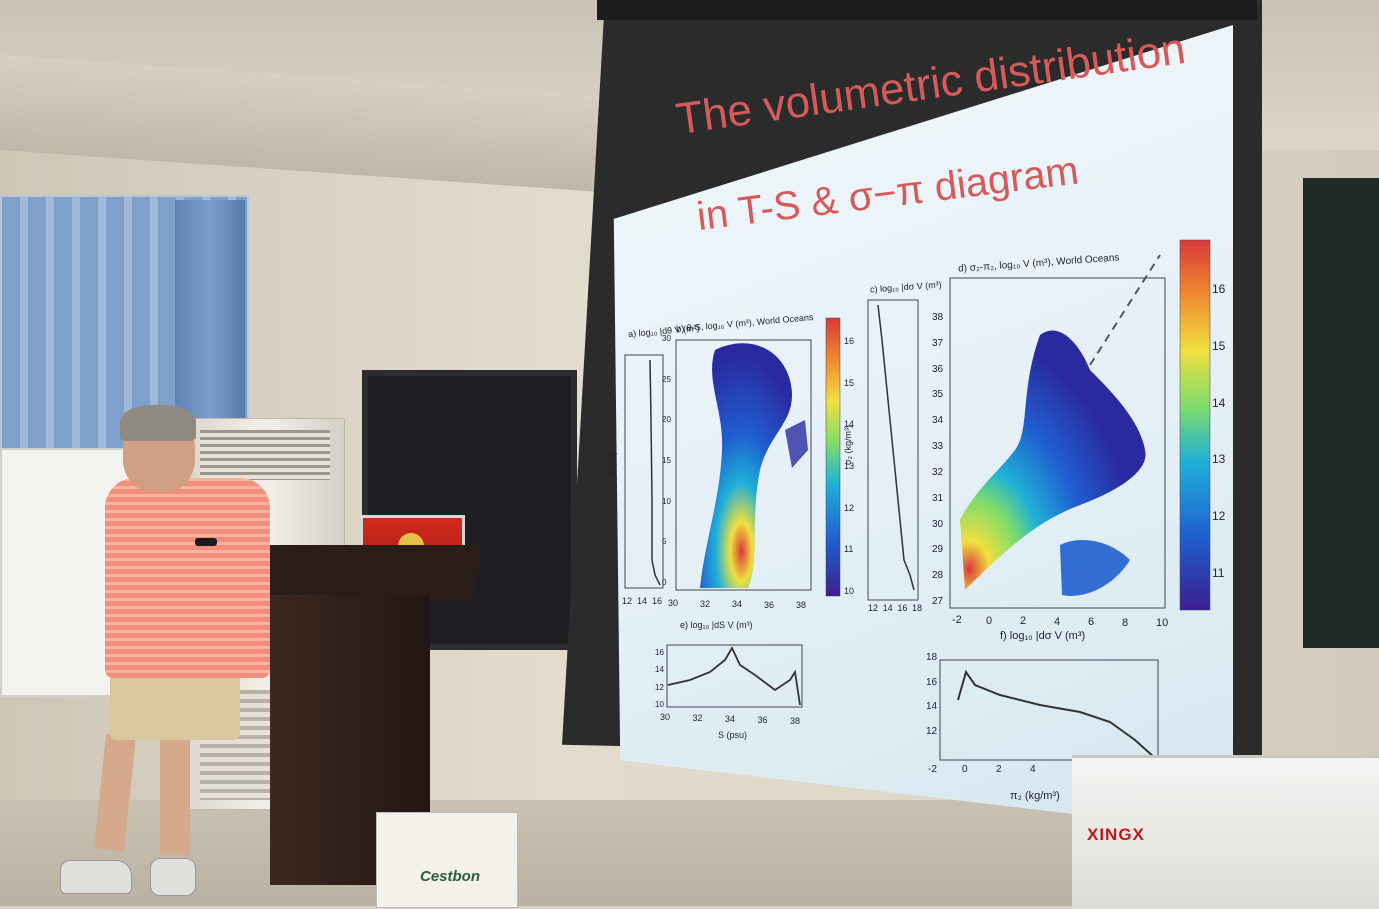 This screenshot has height=909, width=1379. I want to click on panel-a-frame, so click(644, 471).